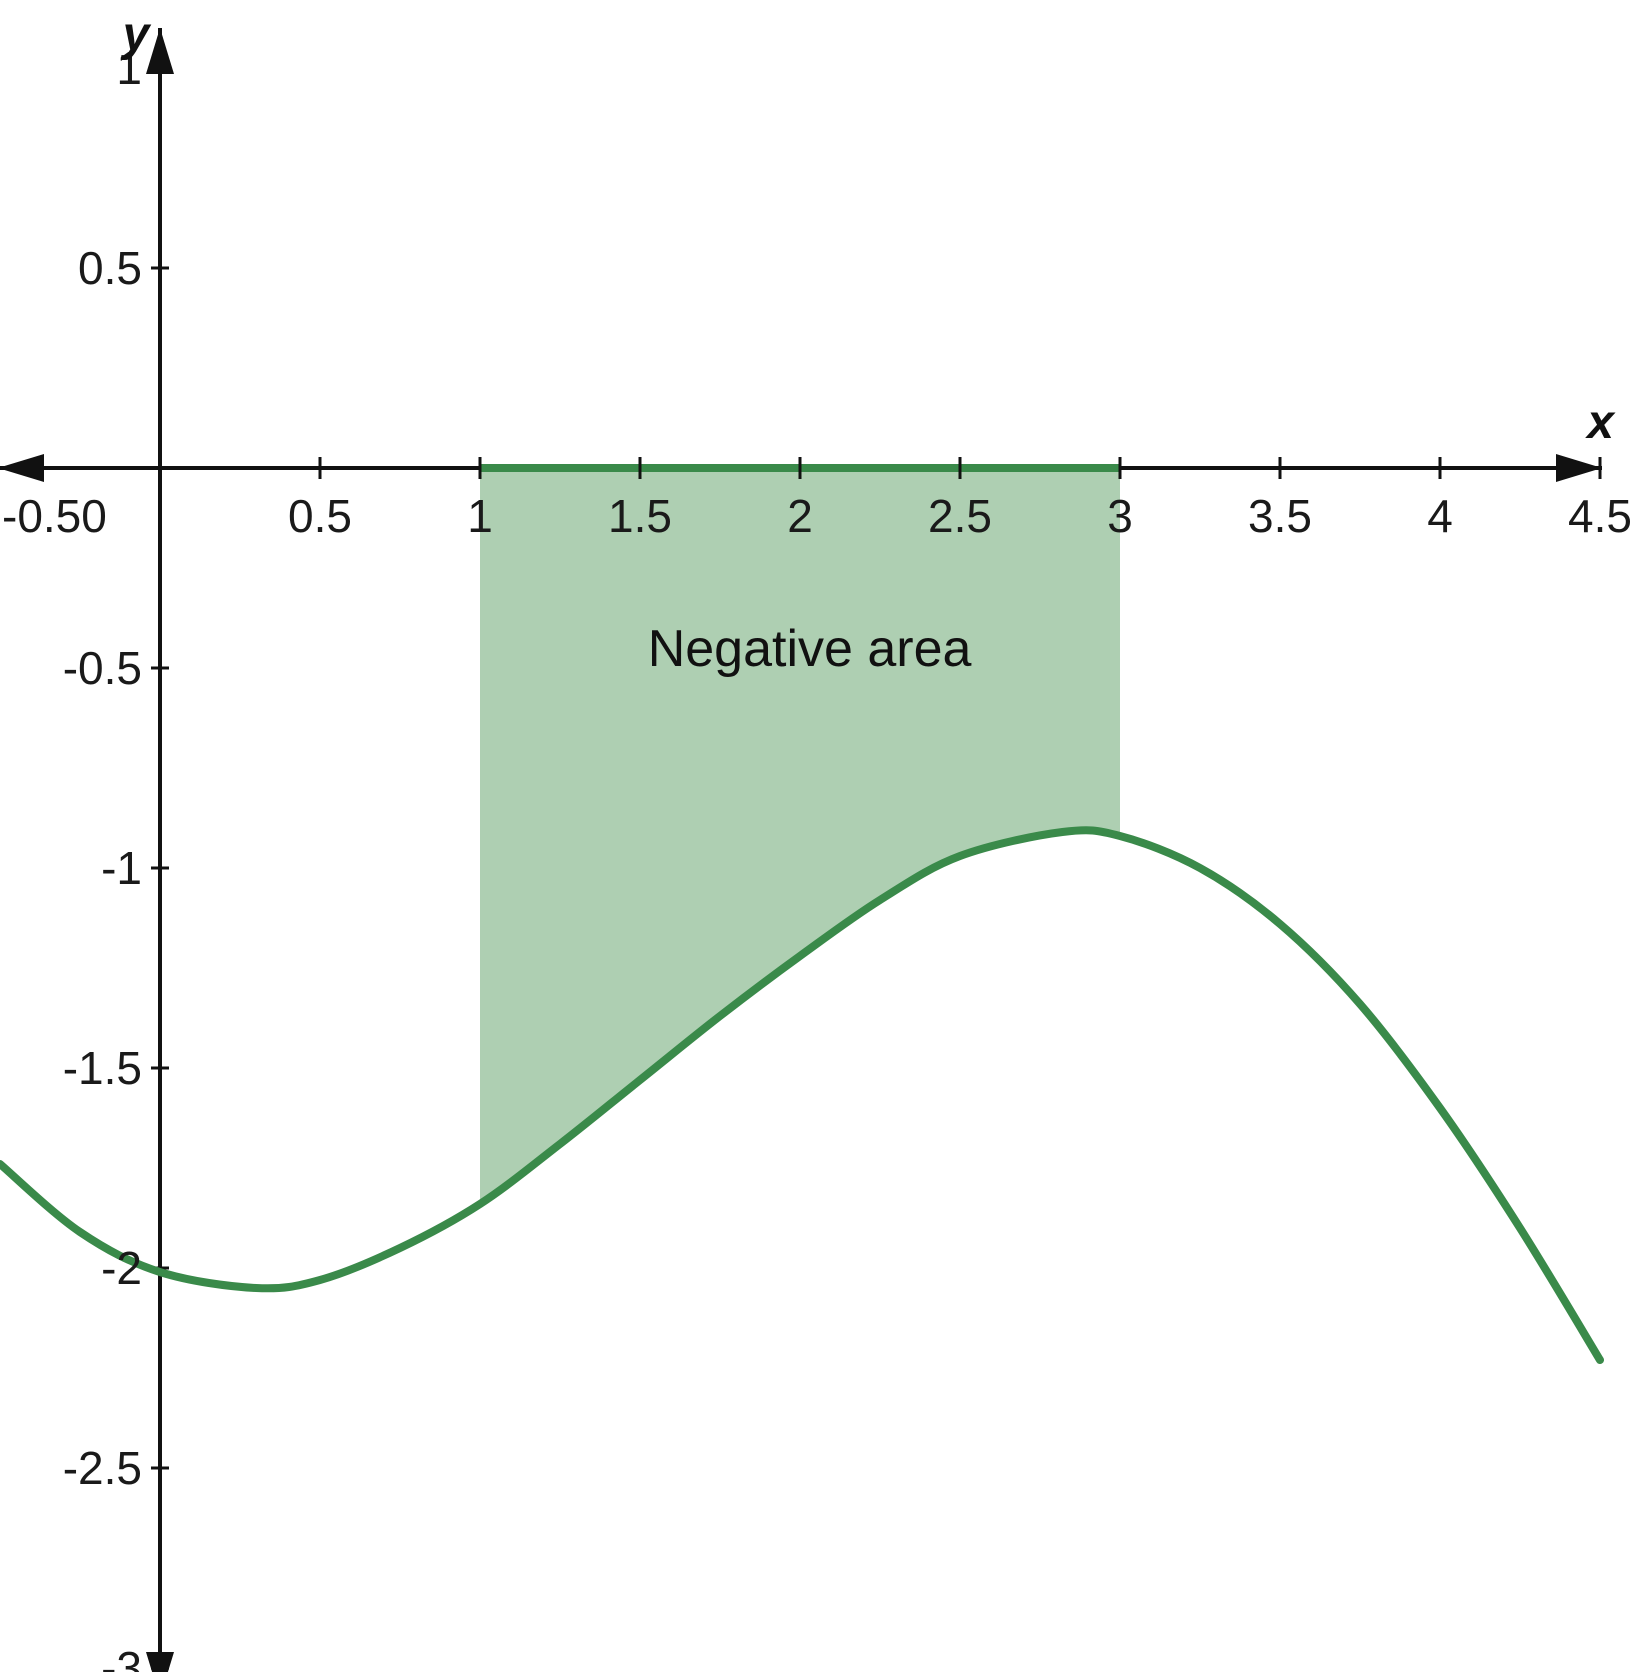 This screenshot has height=1672, width=1631. I want to click on y-tick-label: -1.5, so click(102, 1068).